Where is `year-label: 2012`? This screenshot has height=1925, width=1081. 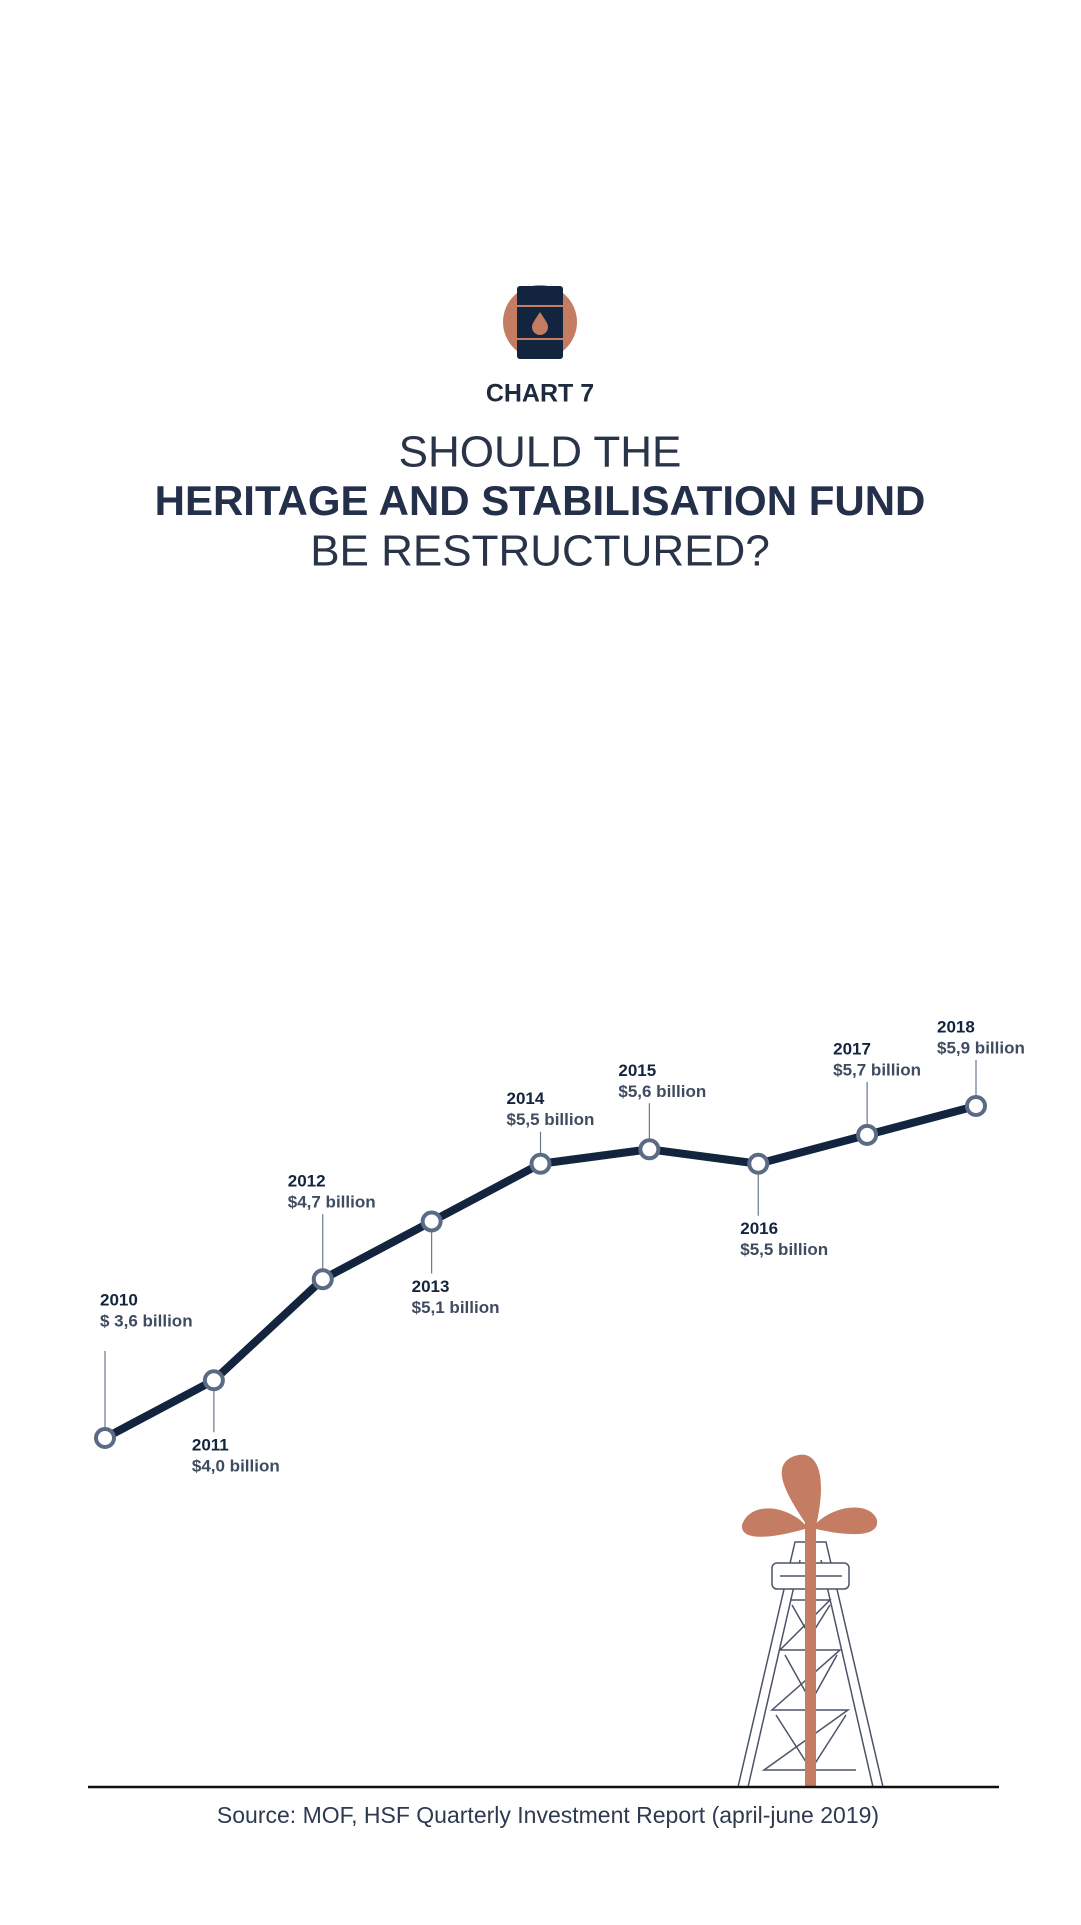 year-label: 2012 is located at coordinates (307, 1181).